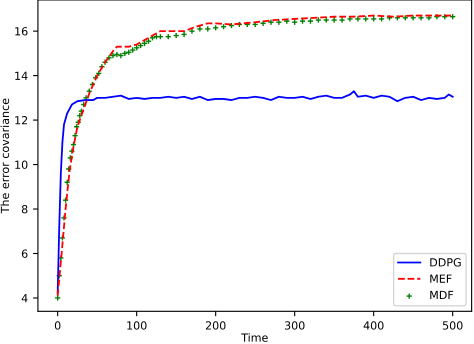 The height and width of the screenshot is (344, 474). What do you see at coordinates (21, 120) in the screenshot?
I see `y-tick-label: 12` at bounding box center [21, 120].